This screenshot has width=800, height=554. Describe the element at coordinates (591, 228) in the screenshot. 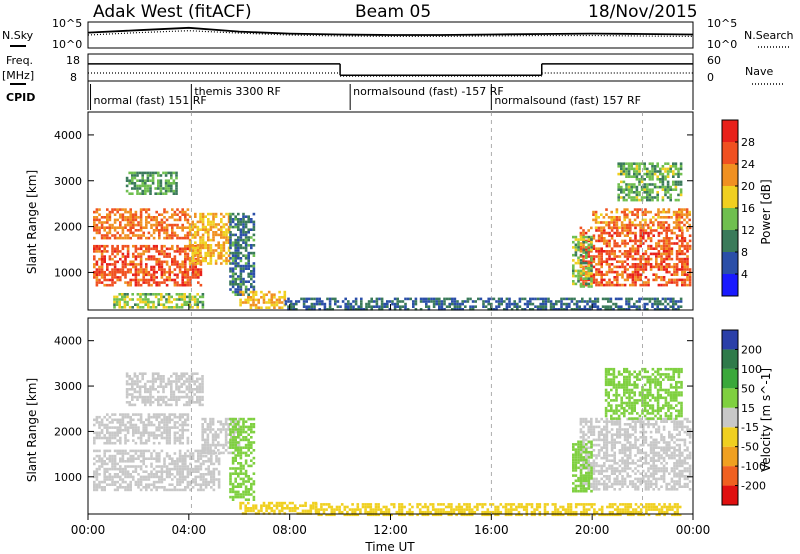

I see `power-cell-8-1959` at that location.